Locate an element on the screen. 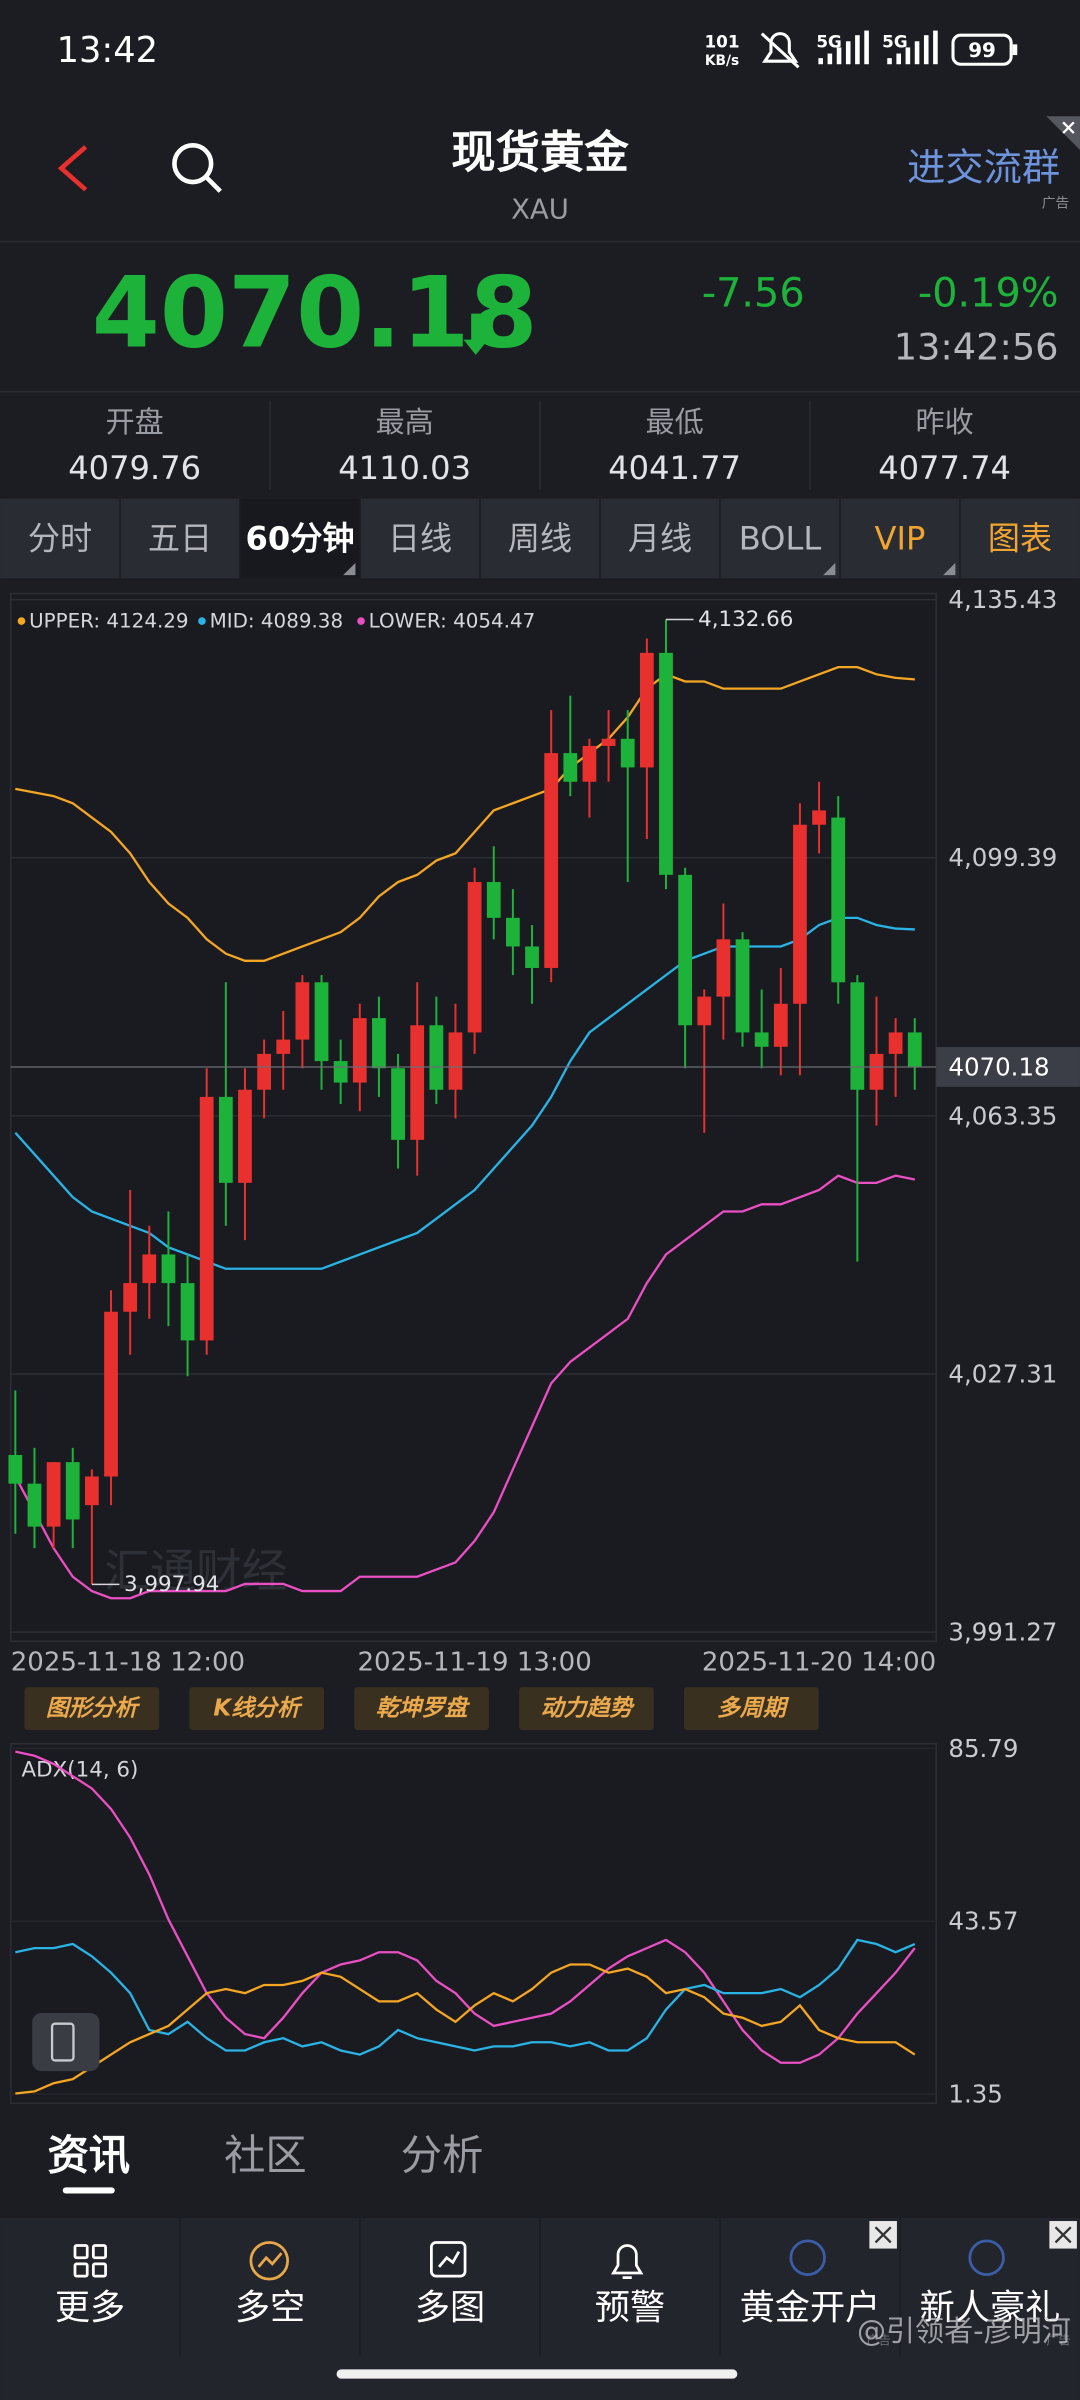 The image size is (1080, 2400). tool-button: 多周期 is located at coordinates (753, 1709).